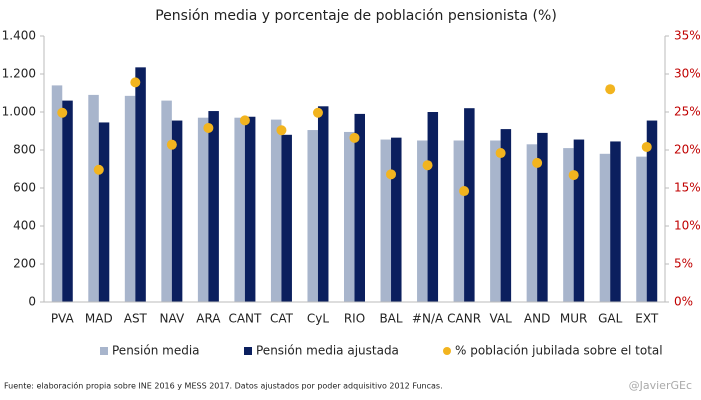 The width and height of the screenshot is (701, 400). I want to click on x-tick-label: AND, so click(537, 319).